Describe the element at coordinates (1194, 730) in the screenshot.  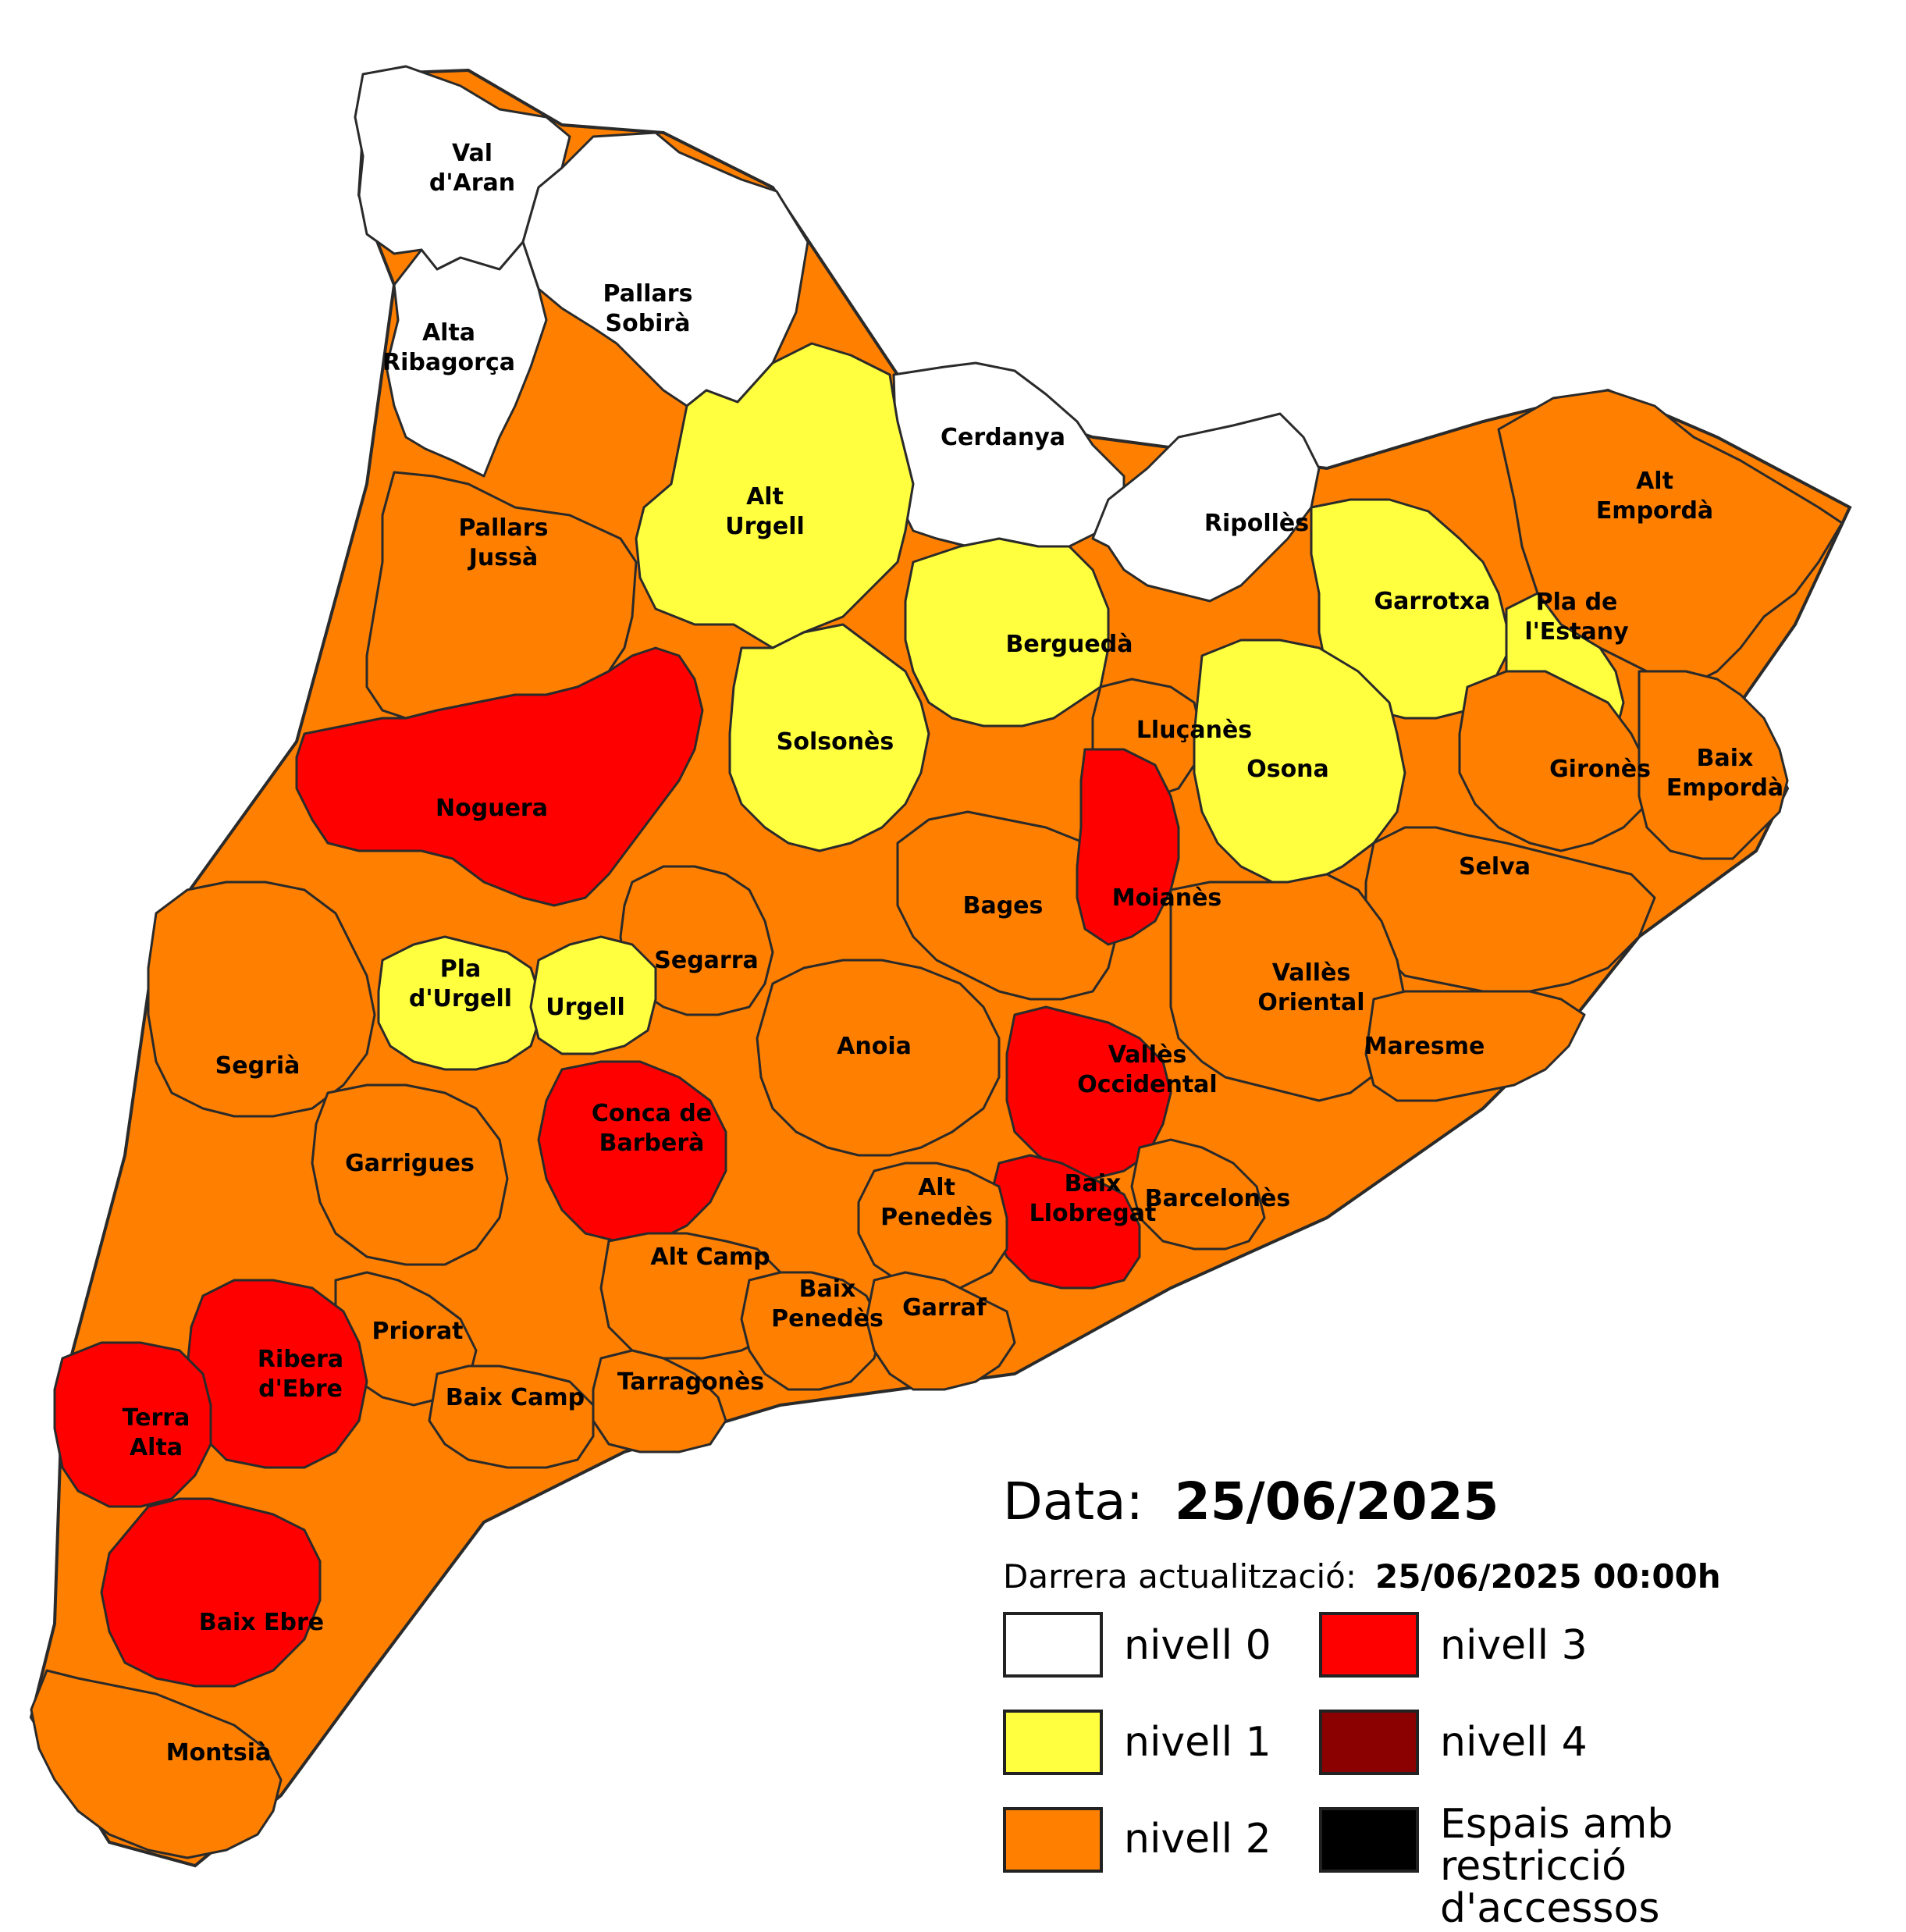
I see `comarca-label: Lluçanès` at that location.